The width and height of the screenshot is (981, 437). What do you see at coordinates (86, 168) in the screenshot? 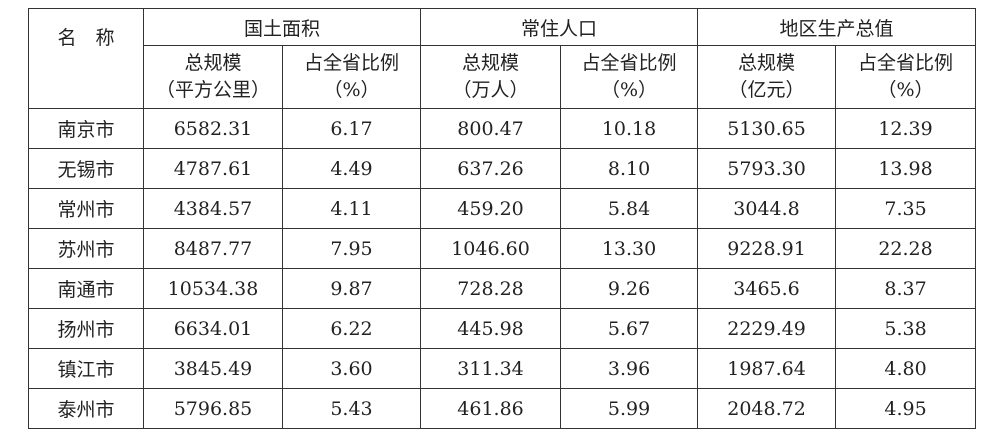
I see `city-cell: 无锡市` at bounding box center [86, 168].